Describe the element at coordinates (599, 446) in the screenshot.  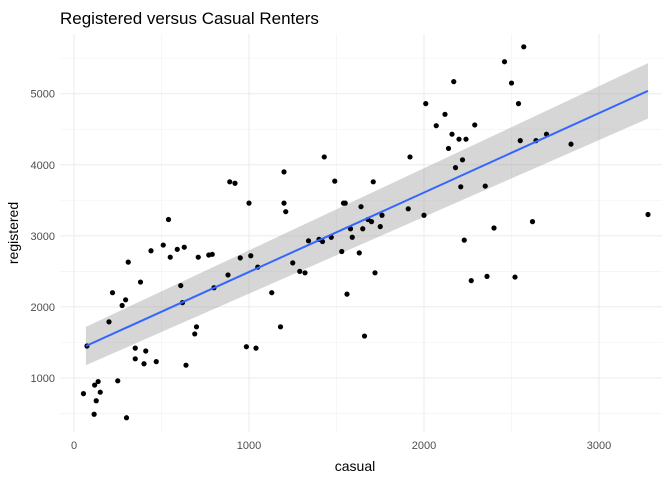
I see `x-tick-label: 3000` at that location.